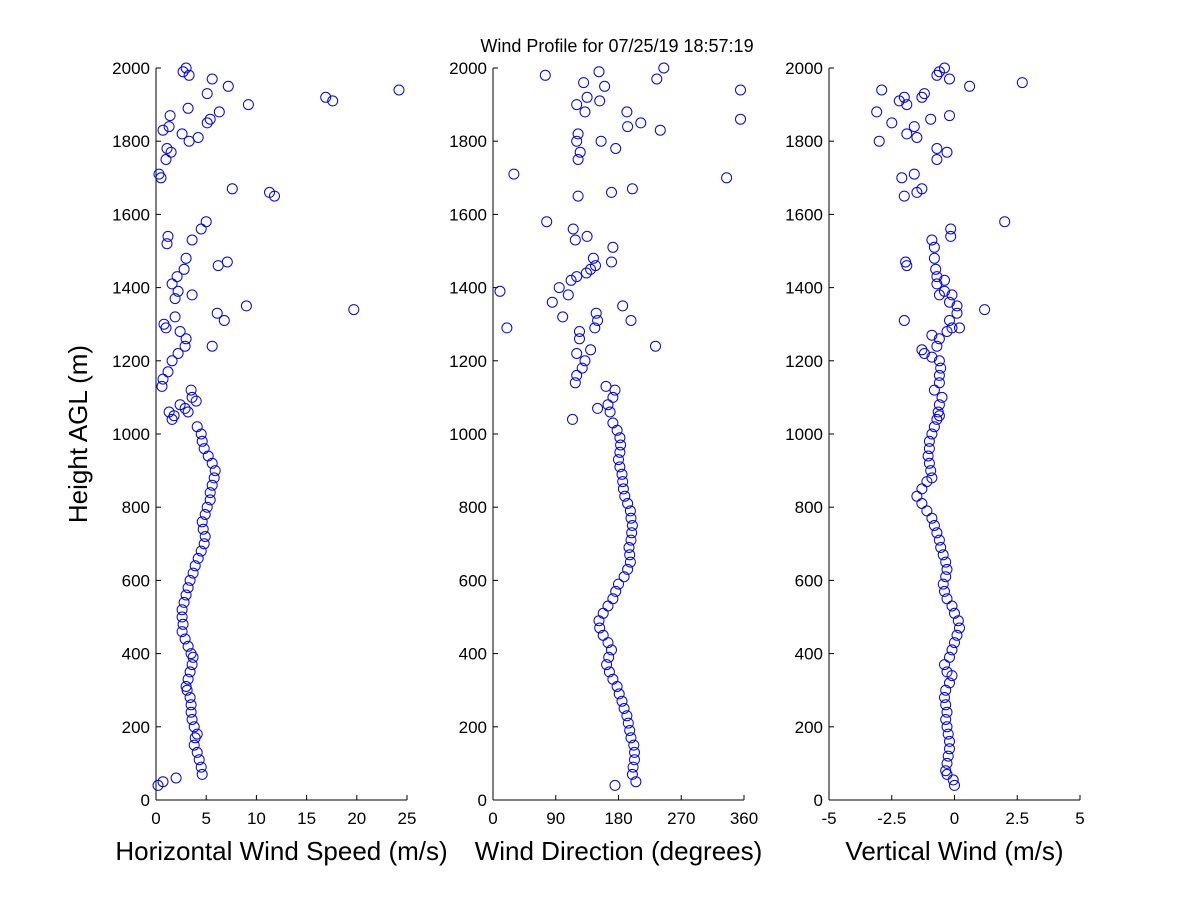  Describe the element at coordinates (954, 818) in the screenshot. I see `x-tick-label: 0` at that location.